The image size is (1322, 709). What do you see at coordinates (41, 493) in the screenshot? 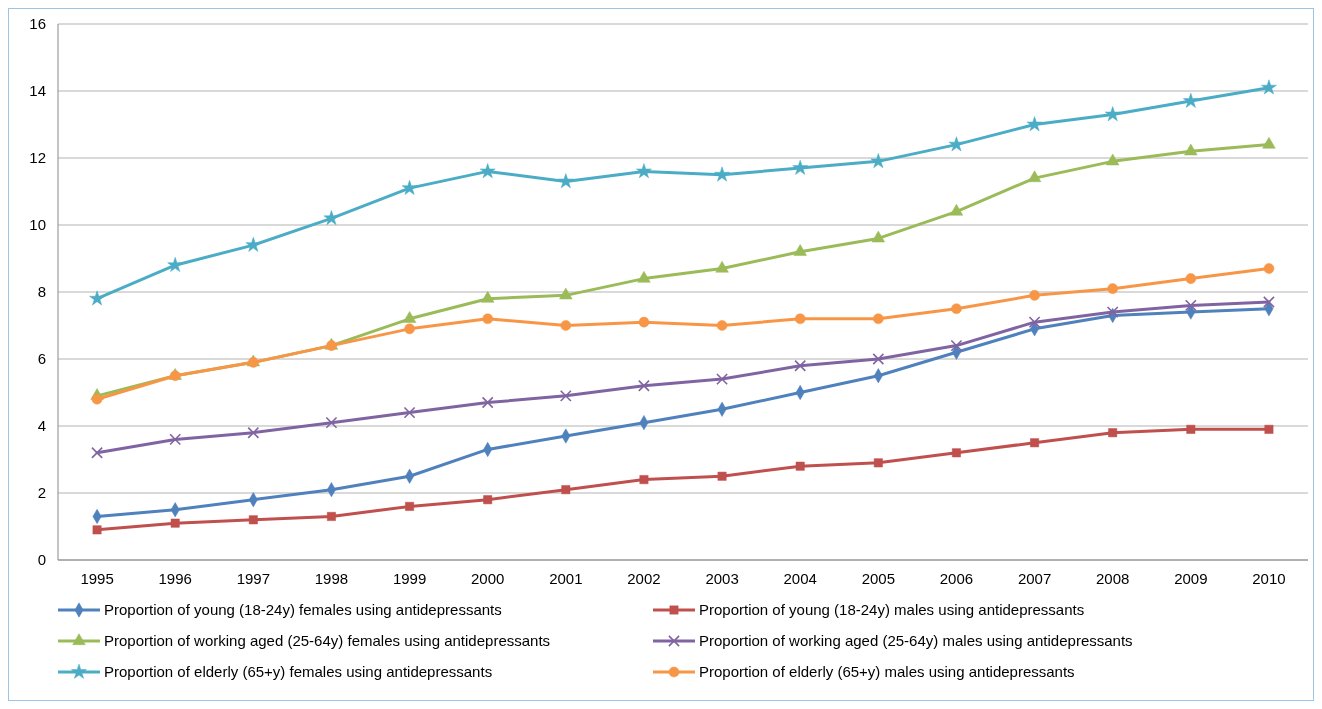
I see `y-tick-label: 2` at bounding box center [41, 493].